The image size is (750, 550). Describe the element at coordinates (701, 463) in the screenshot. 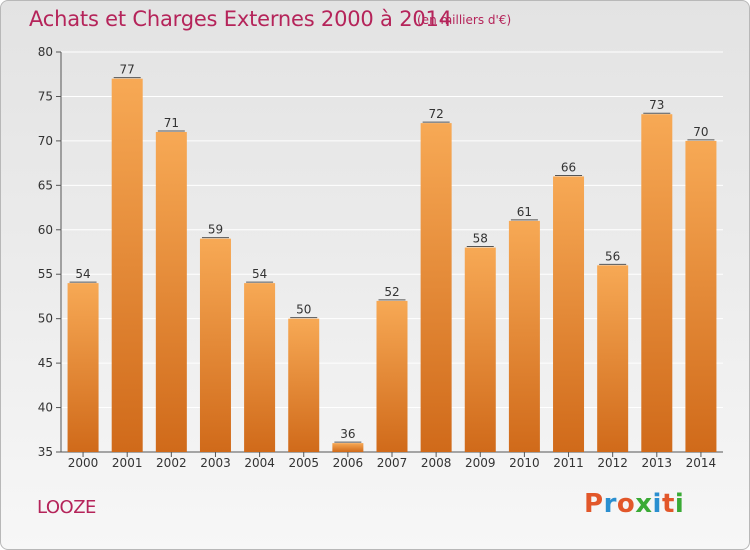

I see `x-tick-label: 2014` at that location.